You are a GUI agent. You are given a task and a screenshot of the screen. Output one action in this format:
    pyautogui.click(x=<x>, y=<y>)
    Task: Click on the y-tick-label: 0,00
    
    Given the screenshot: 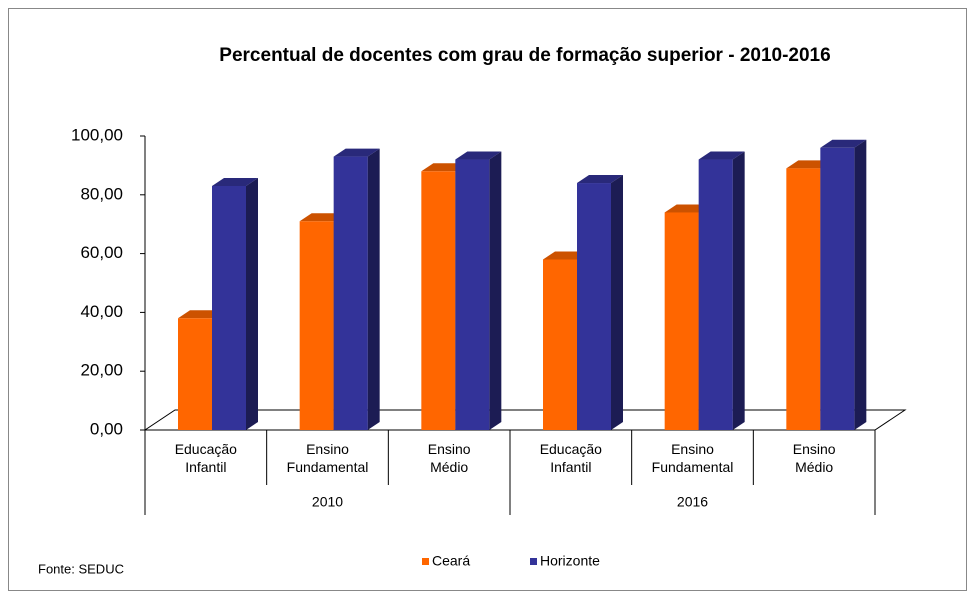 What is the action you would take?
    pyautogui.click(x=106, y=428)
    